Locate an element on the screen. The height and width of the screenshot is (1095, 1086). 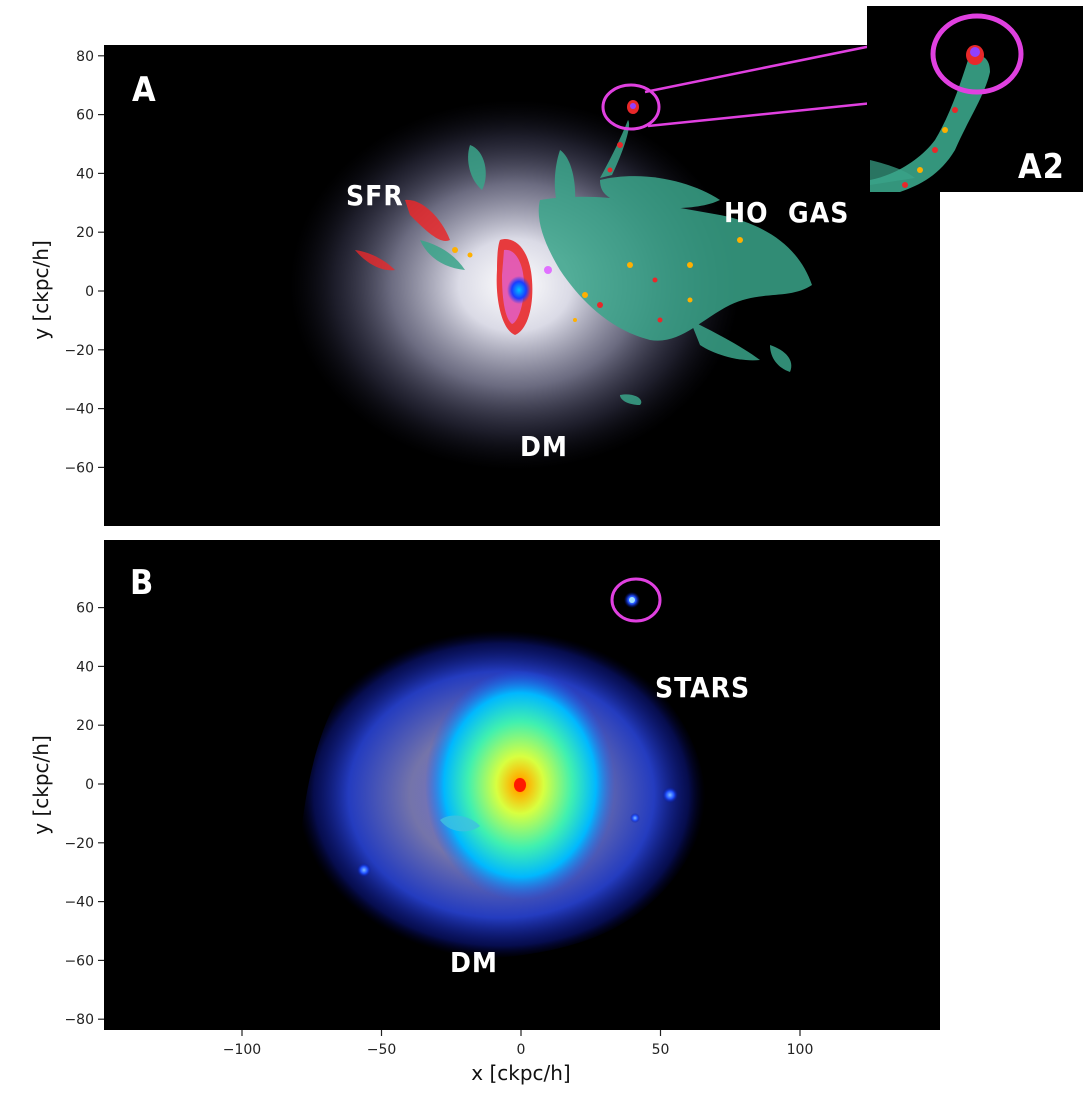
panel-a-label: A is located at coordinates (144, 90).